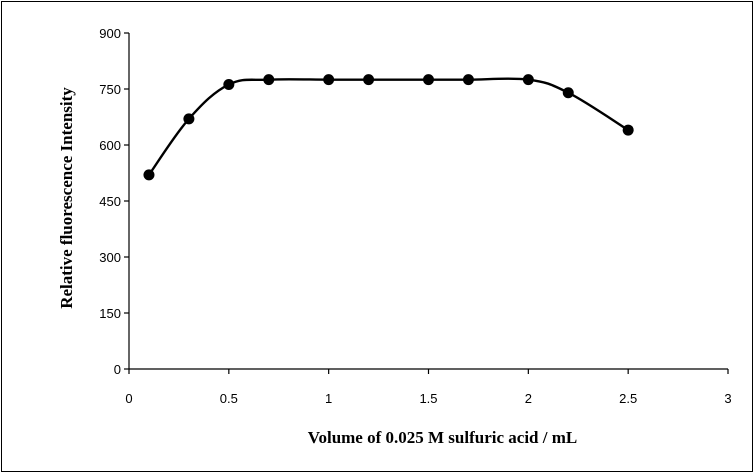  I want to click on series-layer, so click(388, 127).